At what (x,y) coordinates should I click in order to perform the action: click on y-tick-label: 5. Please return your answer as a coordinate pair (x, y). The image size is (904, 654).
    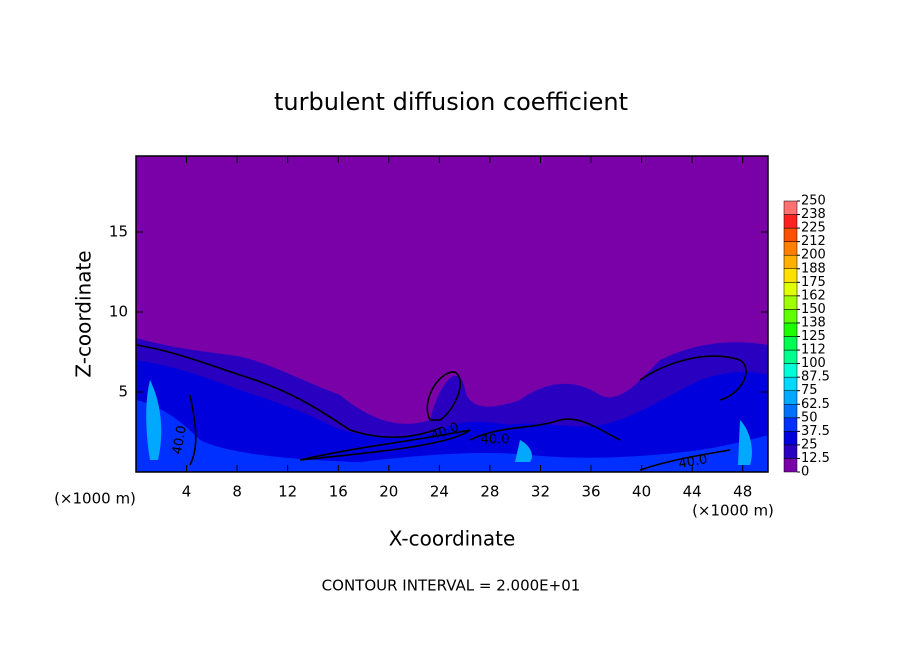
    Looking at the image, I should click on (123, 392).